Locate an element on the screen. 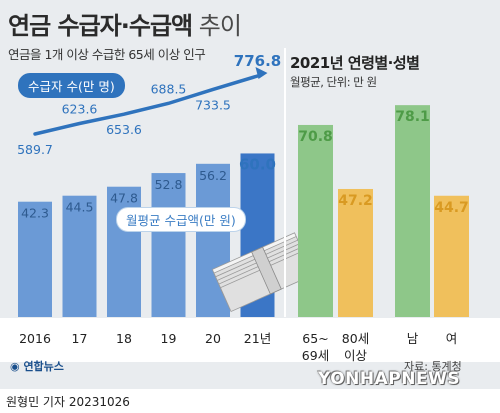  recipients-label-5: 776.8 is located at coordinates (257, 61).